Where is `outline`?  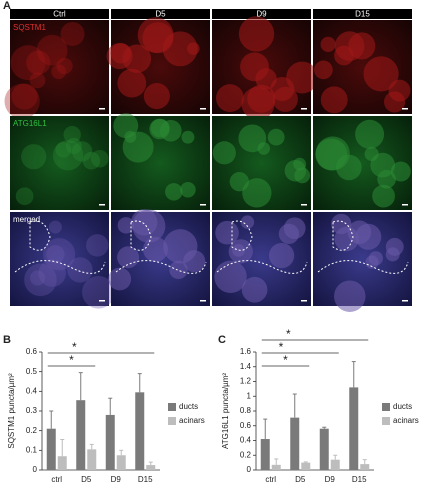 outline is located at coordinates (363, 247).